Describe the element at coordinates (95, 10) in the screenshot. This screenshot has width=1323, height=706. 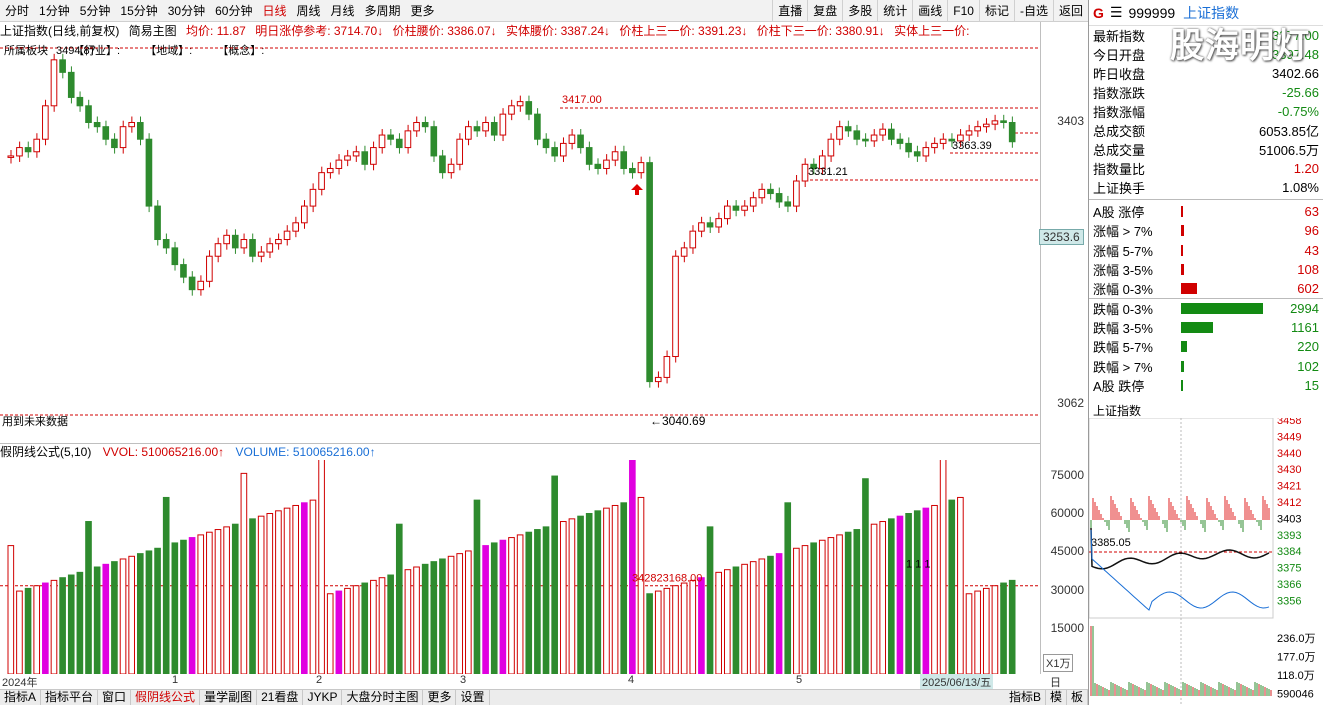
I see `period-tab-2: 5分钟` at that location.